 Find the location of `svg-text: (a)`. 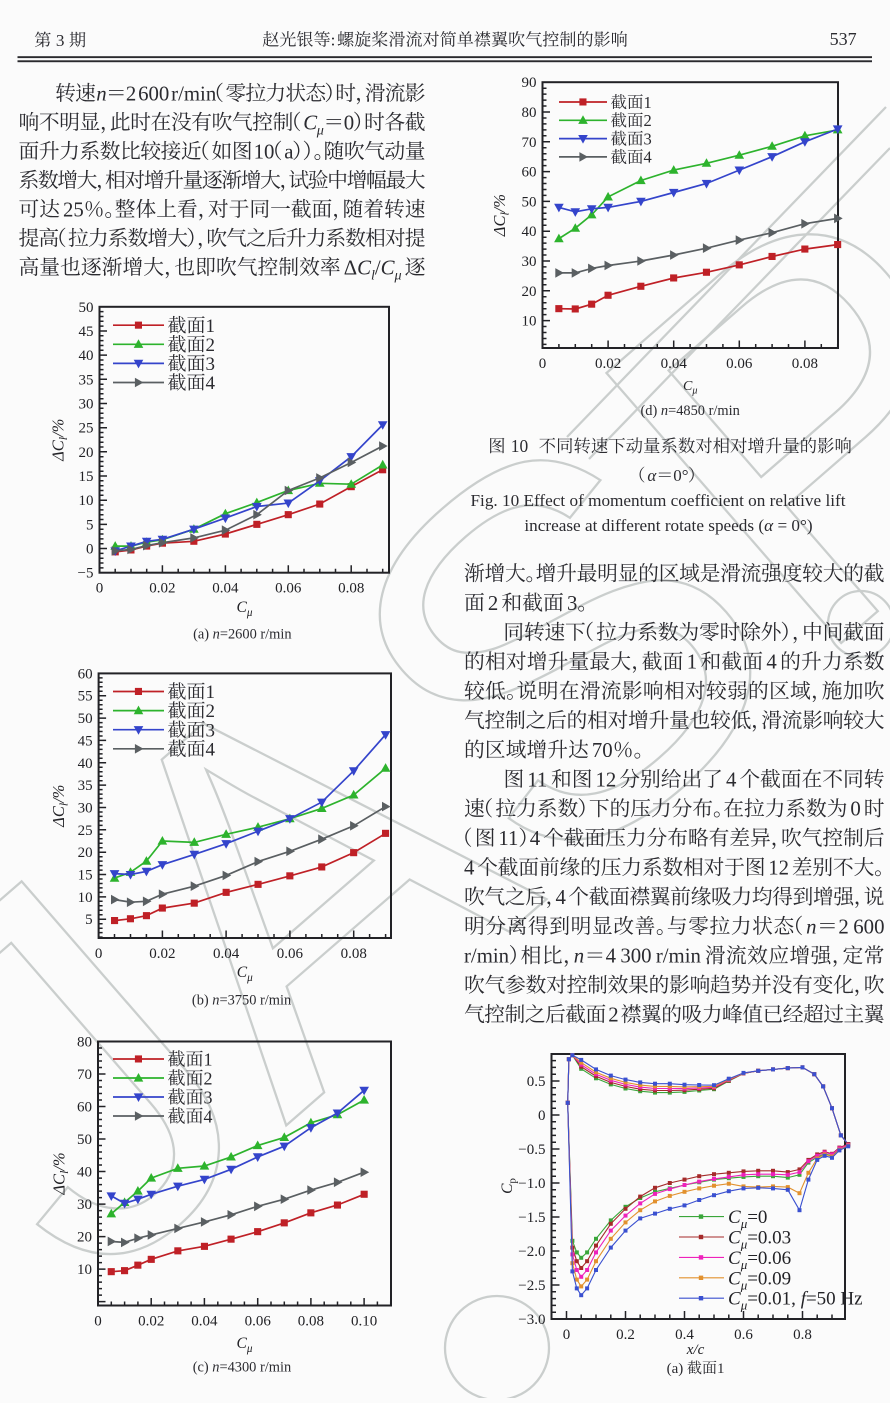

svg-text: (a) is located at coordinates (201, 634).